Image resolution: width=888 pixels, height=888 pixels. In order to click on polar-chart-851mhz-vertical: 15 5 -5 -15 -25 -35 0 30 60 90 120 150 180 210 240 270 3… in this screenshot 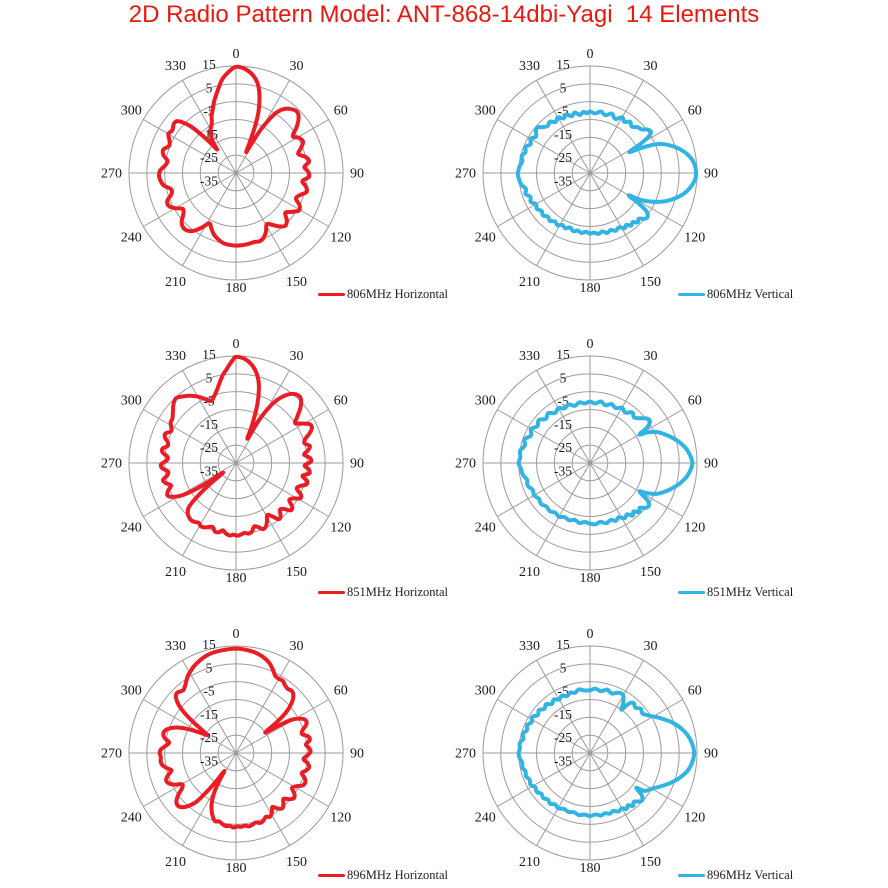, I will do `click(590, 463)`.